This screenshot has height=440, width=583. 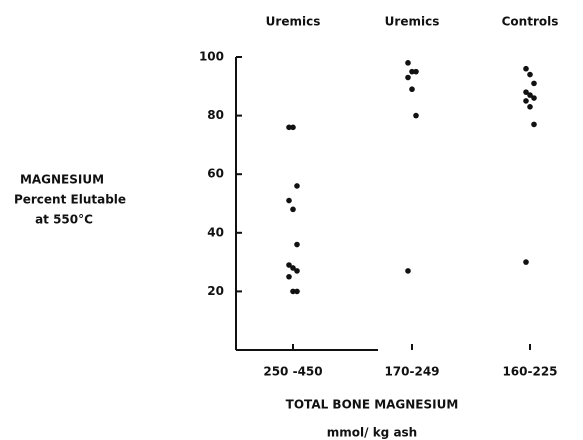 What do you see at coordinates (215, 115) in the screenshot?
I see `y-tick-label: 80` at bounding box center [215, 115].